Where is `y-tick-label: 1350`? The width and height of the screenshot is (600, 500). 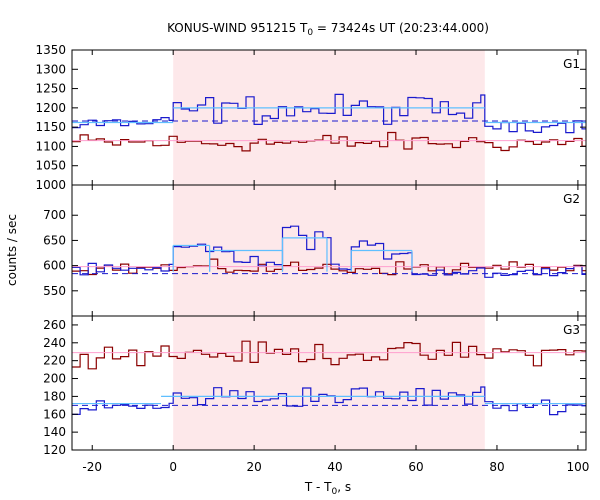
y-tick-label: 1350 is located at coordinates (50, 50).